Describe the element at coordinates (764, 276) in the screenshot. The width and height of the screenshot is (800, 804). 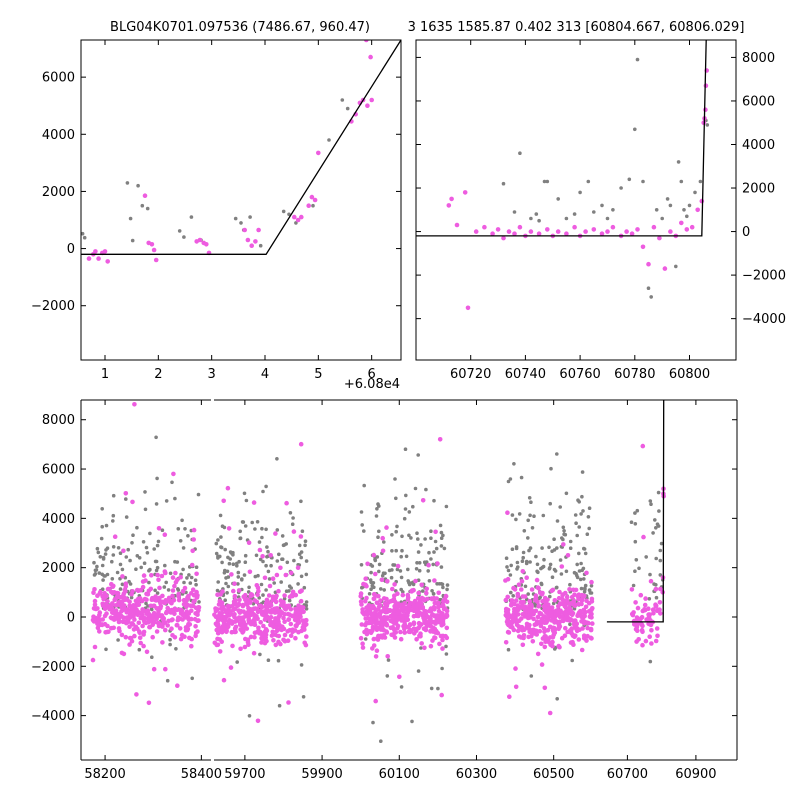
I see `recent-ytick-label: −2000` at that location.